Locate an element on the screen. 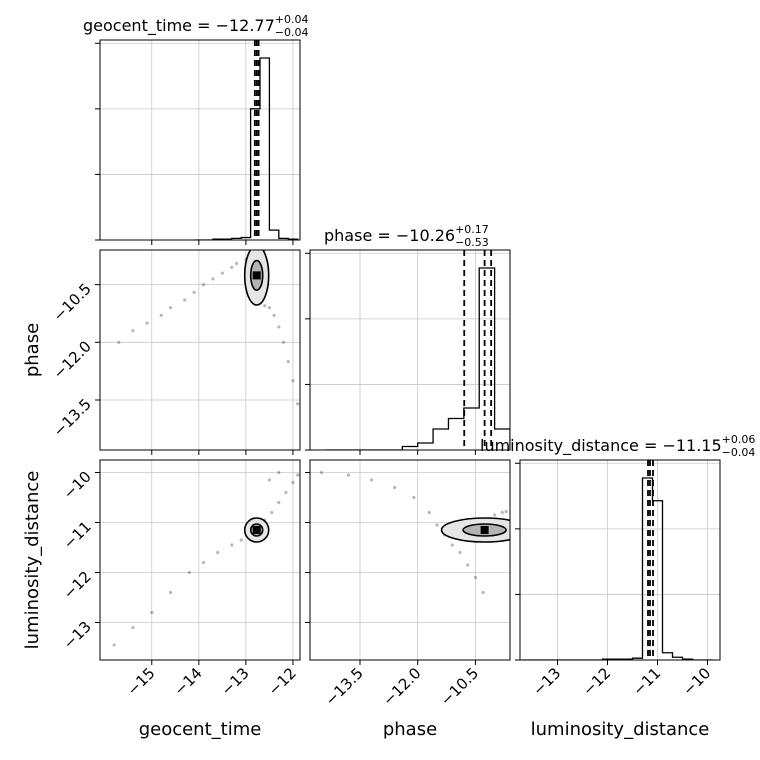 The width and height of the screenshot is (760, 760). title-geocent-time-lower: −0.04 is located at coordinates (292, 32).